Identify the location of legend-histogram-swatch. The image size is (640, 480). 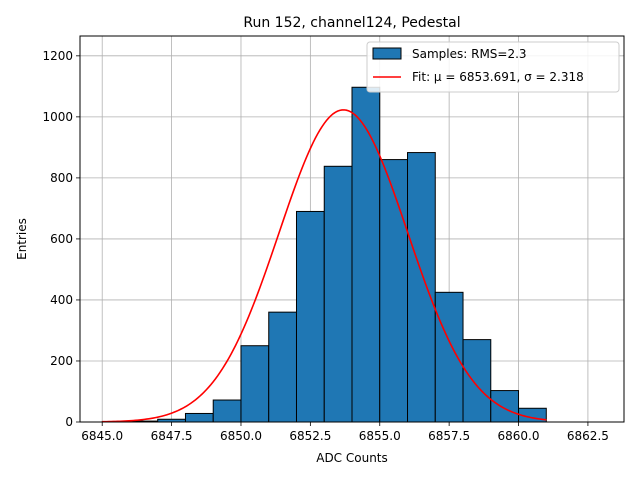
(387, 53).